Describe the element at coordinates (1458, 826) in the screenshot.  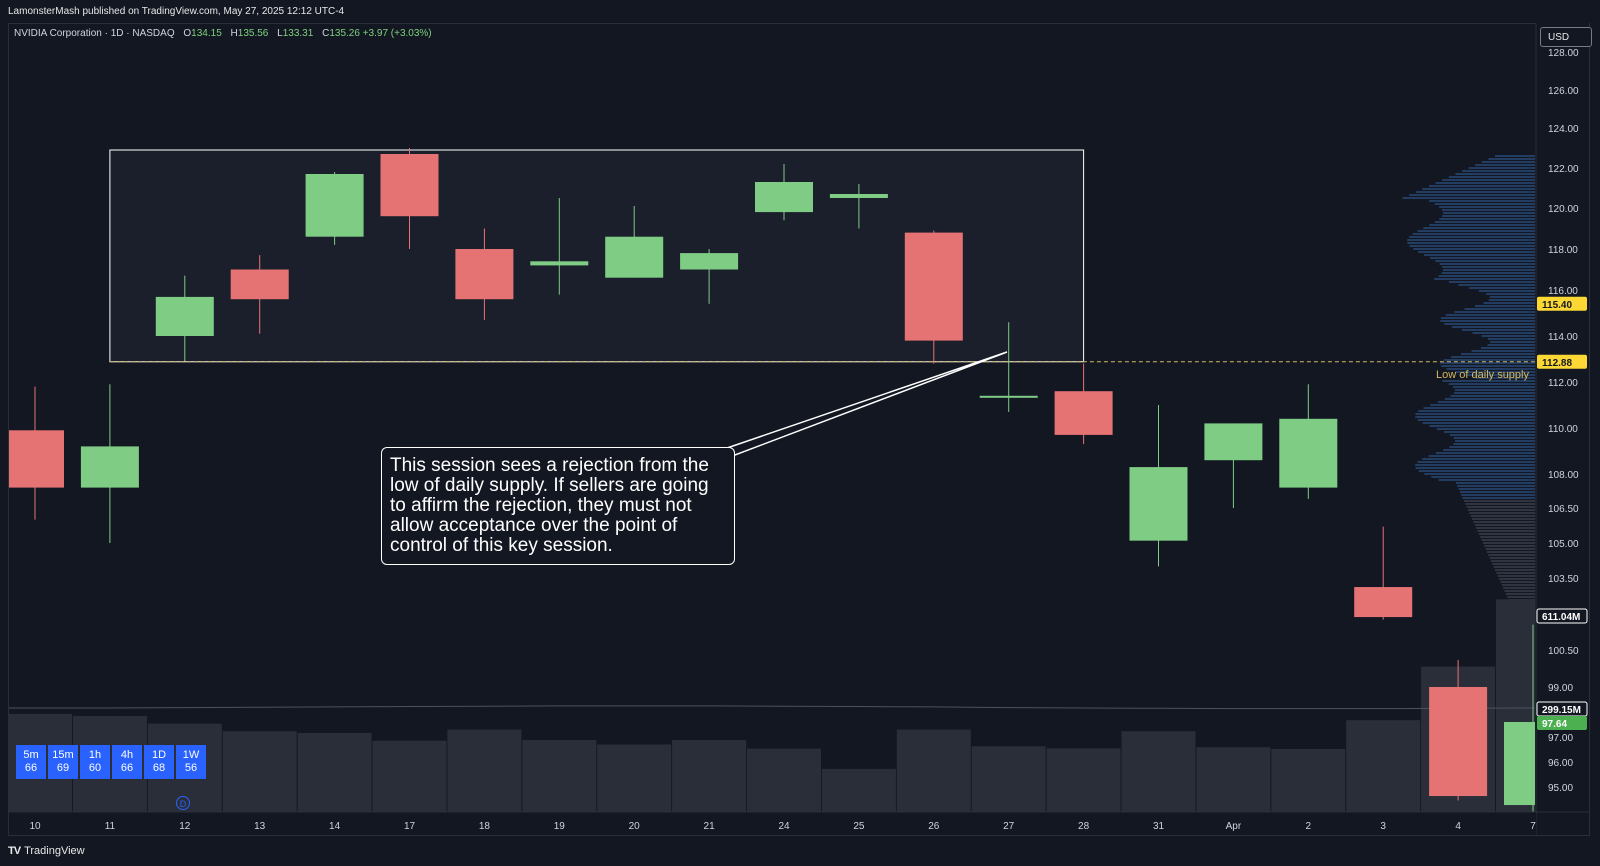
I see `x-tick-label: 4` at that location.